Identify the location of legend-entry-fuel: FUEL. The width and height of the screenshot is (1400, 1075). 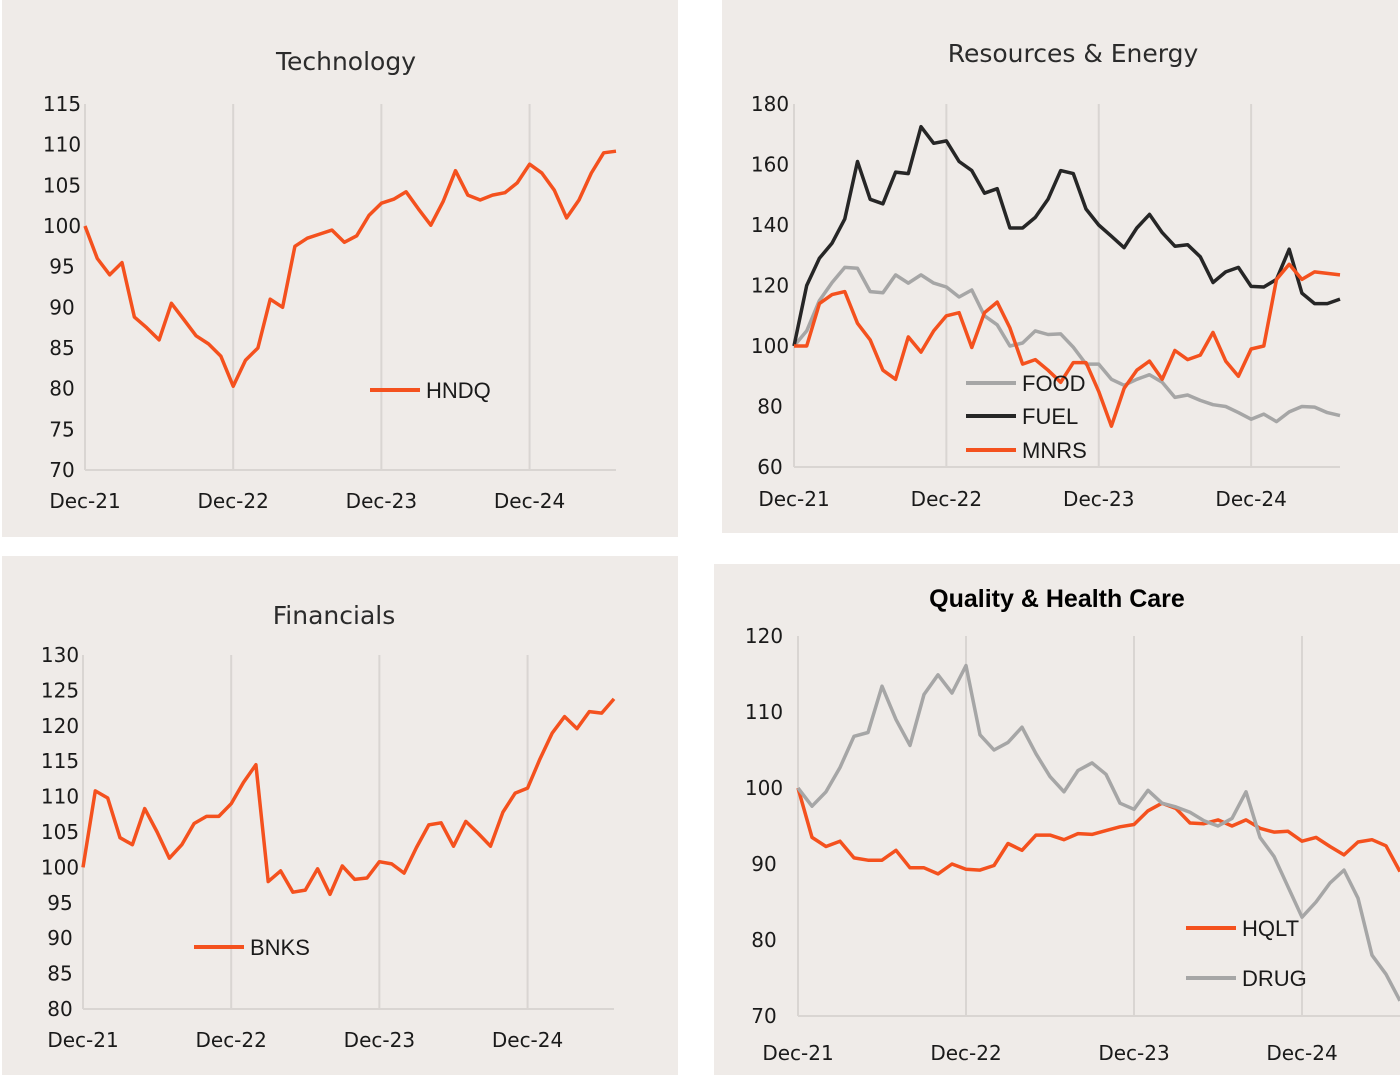
(1022, 416).